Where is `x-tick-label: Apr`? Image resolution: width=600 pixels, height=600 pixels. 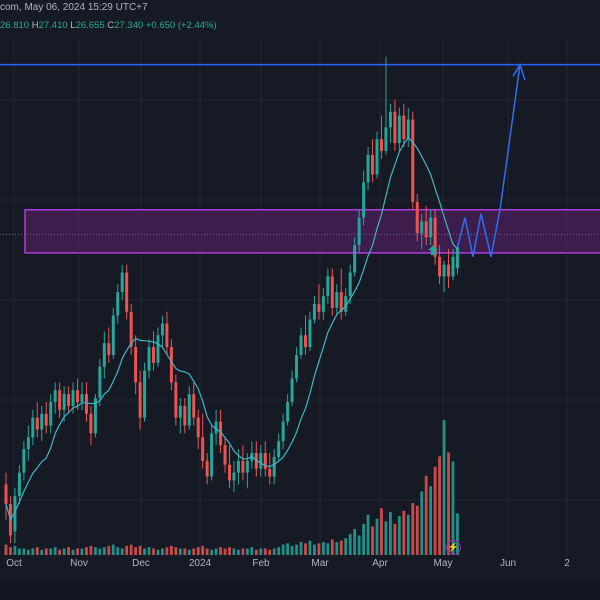 x-tick-label: Apr is located at coordinates (380, 563).